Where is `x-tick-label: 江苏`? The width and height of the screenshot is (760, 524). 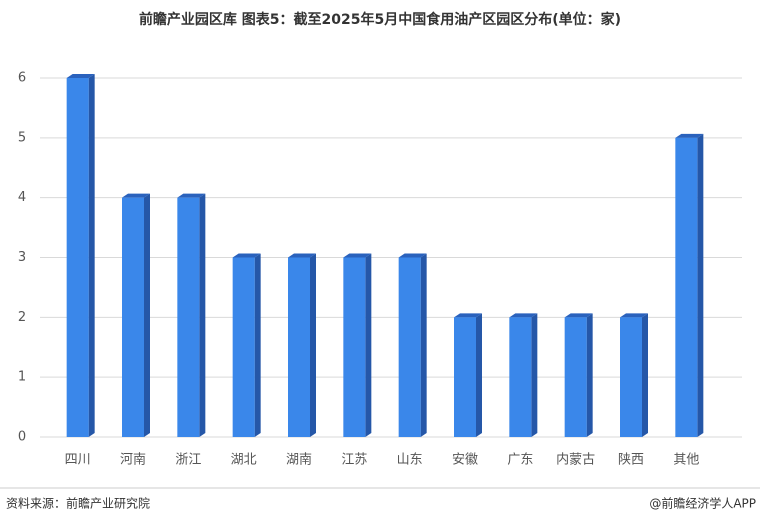
x-tick-label: 江苏 is located at coordinates (354, 460).